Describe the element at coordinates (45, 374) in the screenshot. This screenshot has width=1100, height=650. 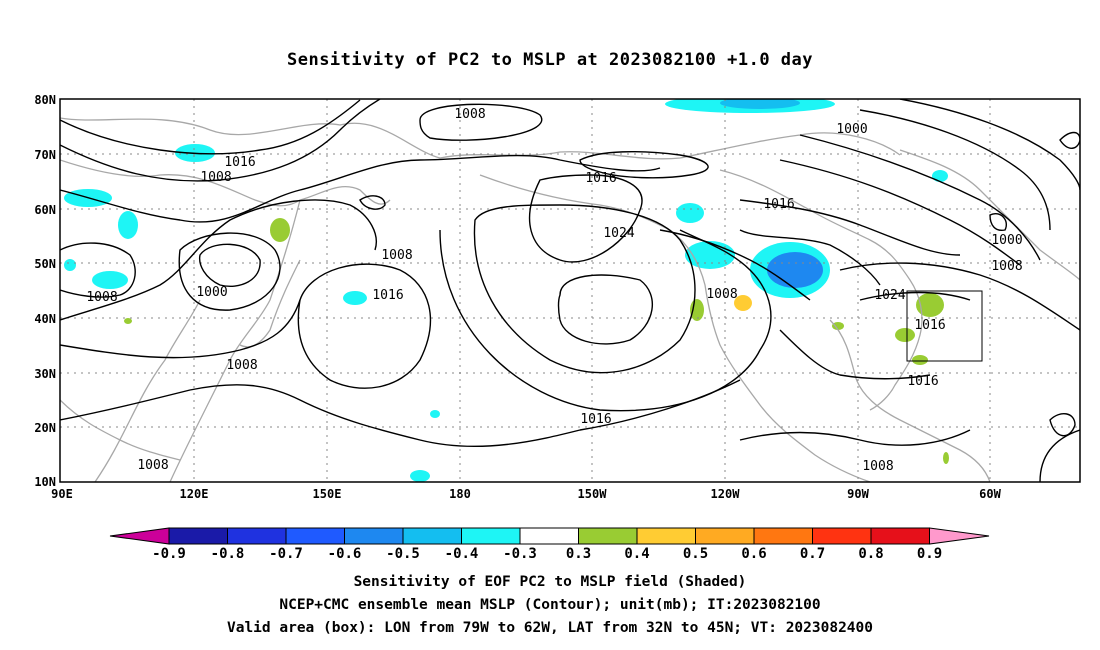
I see `lat-tick-label: 30N` at that location.